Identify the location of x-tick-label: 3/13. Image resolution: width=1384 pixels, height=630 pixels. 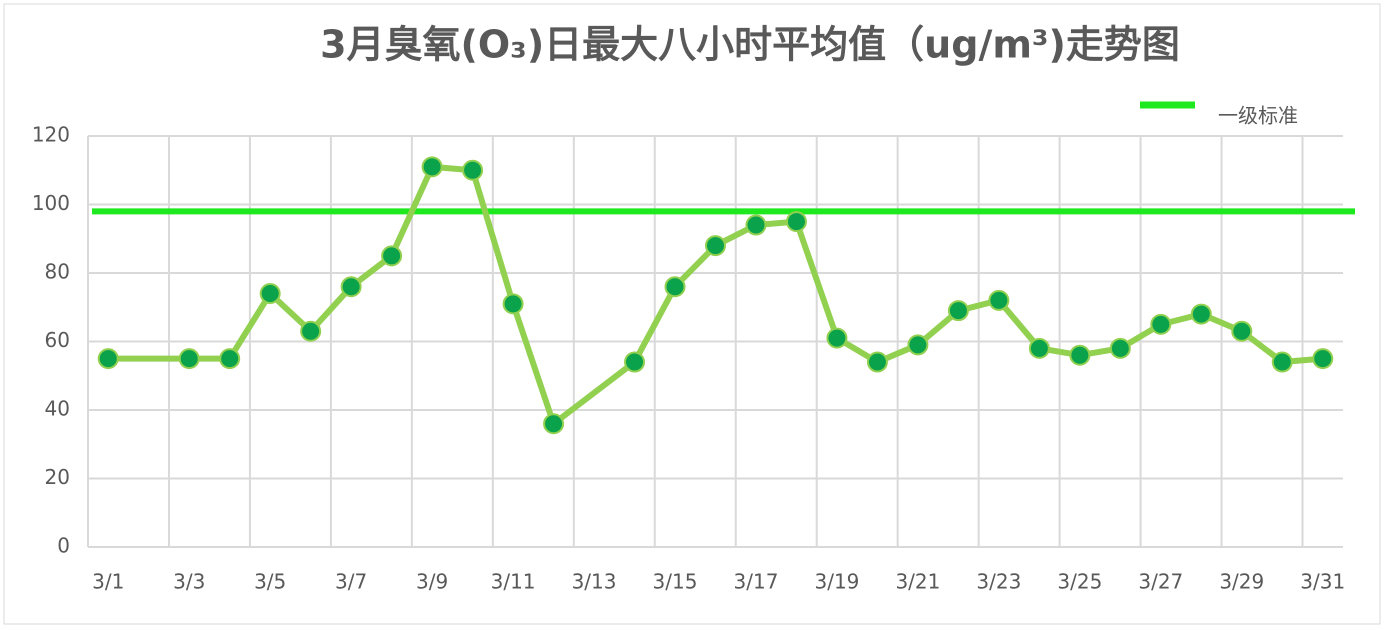
(594, 582).